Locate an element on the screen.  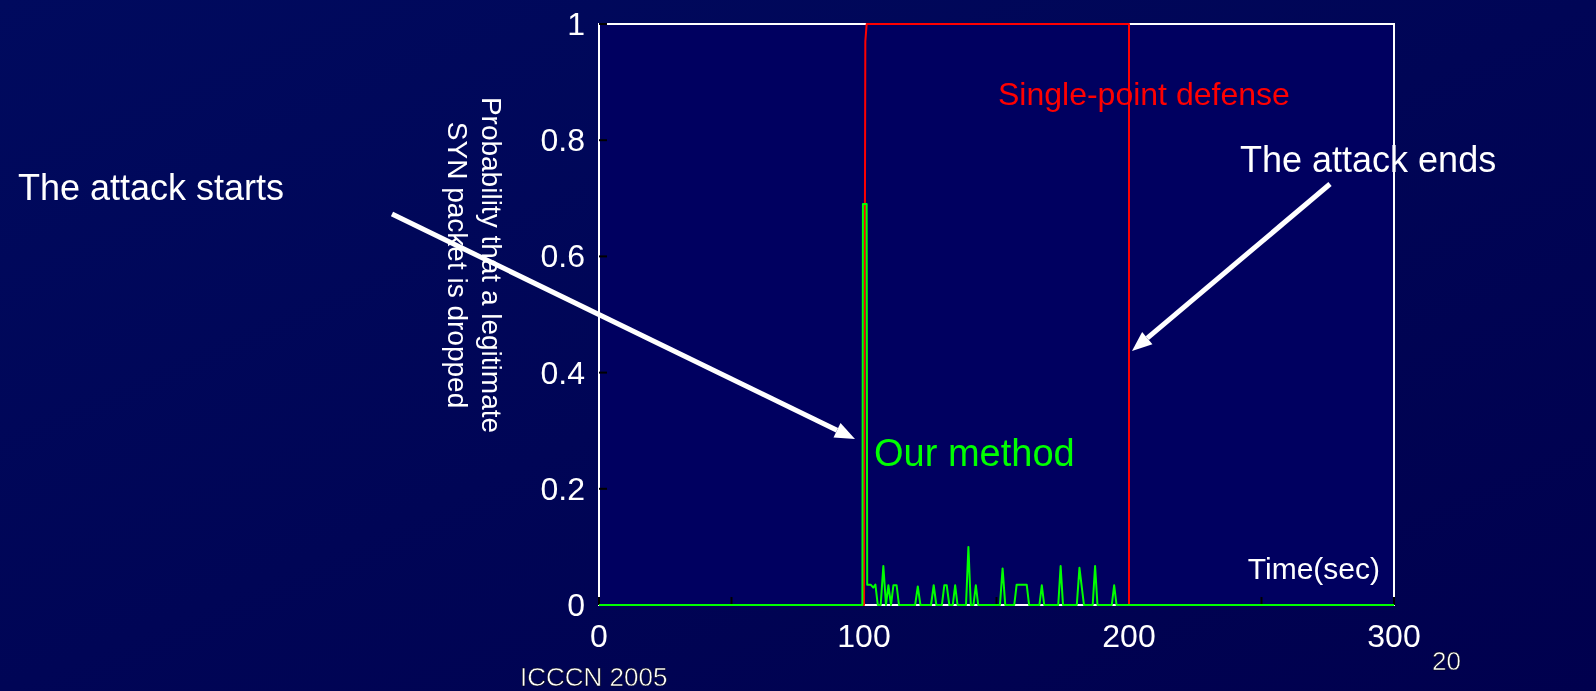
text: 20 is located at coordinates (1446, 661).